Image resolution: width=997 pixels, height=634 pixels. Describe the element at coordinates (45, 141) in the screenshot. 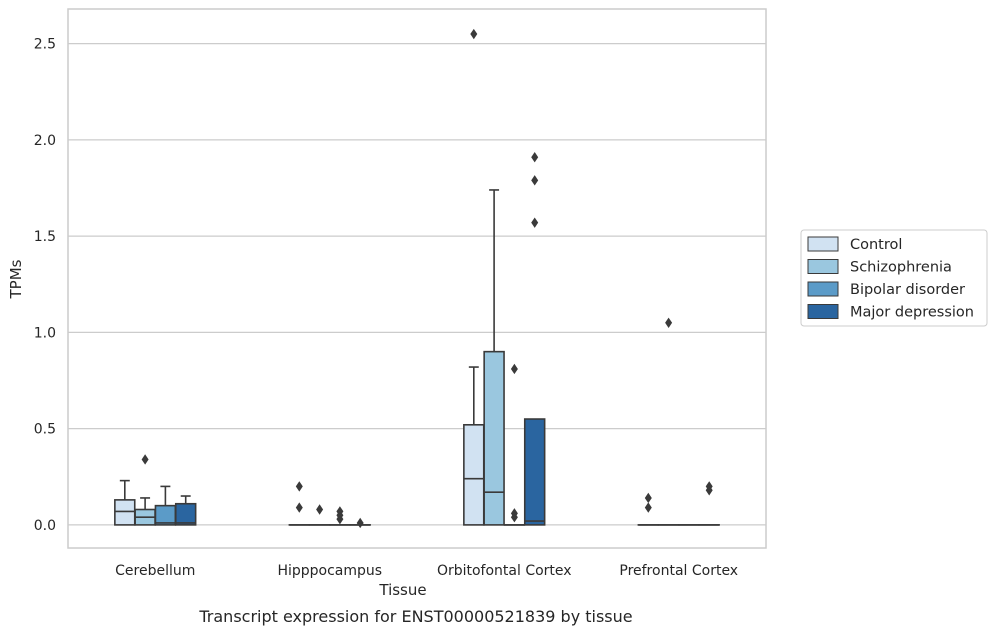

I see `y-tick-label: 2.0` at that location.